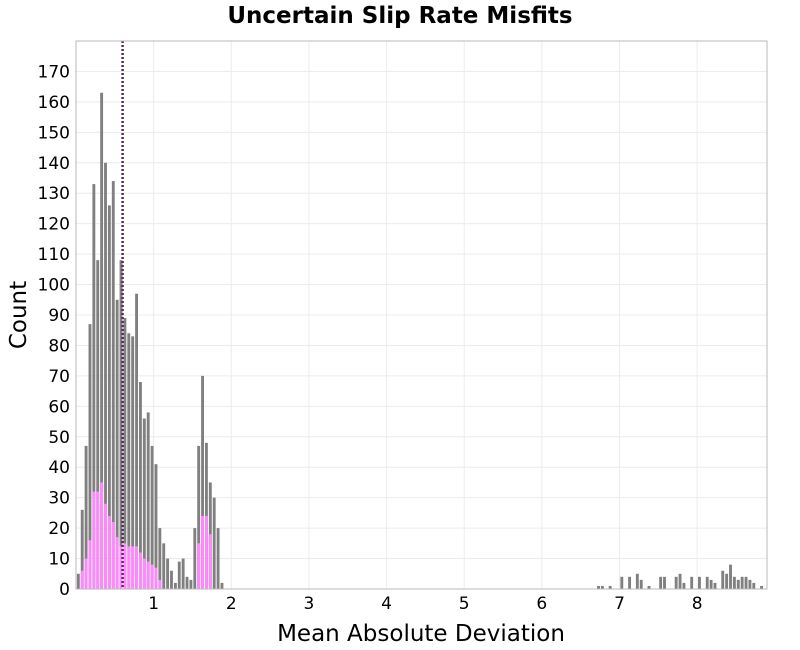 The height and width of the screenshot is (650, 800). I want to click on y-tick-label-130: 130, so click(54, 194).